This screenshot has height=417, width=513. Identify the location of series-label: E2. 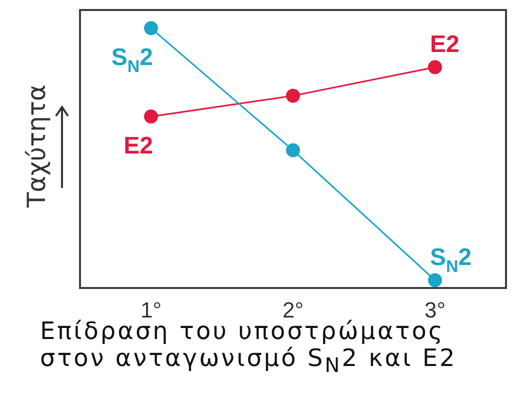
(445, 44).